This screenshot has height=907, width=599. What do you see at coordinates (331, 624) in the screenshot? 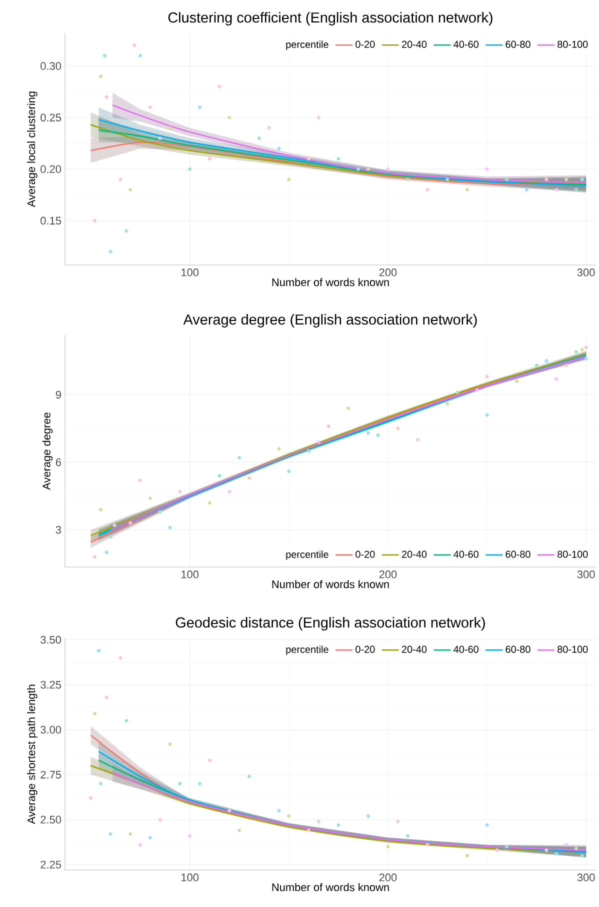
I see `chart-title: Geodesic distance (English association network)` at bounding box center [331, 624].